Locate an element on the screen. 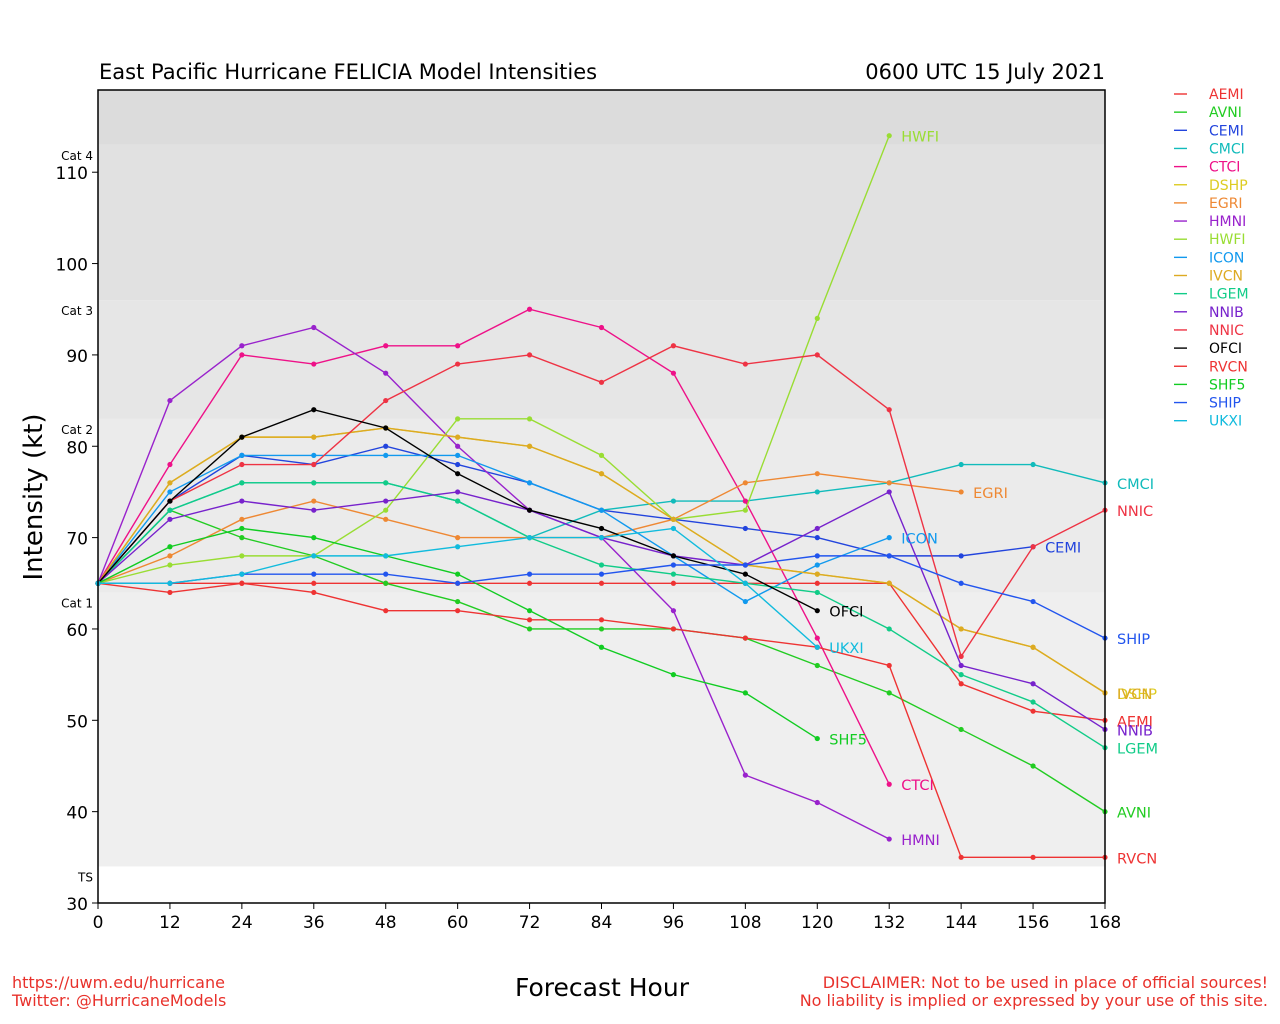 The image size is (1280, 1024). legend-item-ship: SHIP is located at coordinates (1207, 404).